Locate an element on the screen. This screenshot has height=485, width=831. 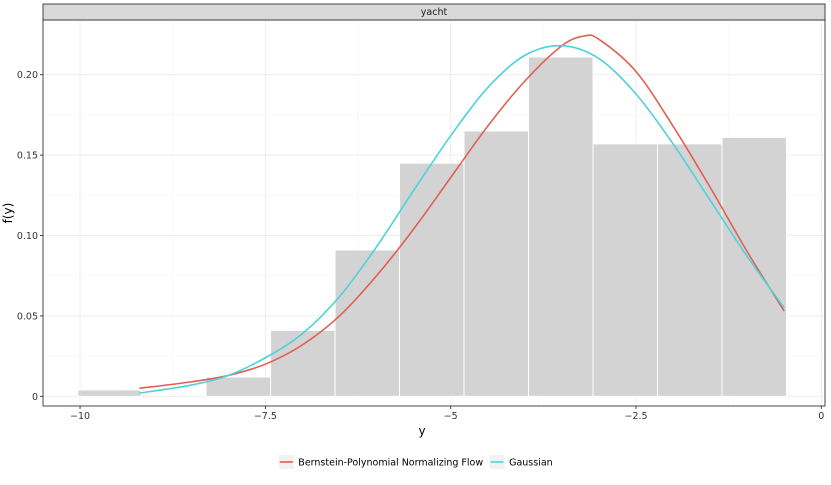
y-tick-label: 0 is located at coordinates (35, 397).